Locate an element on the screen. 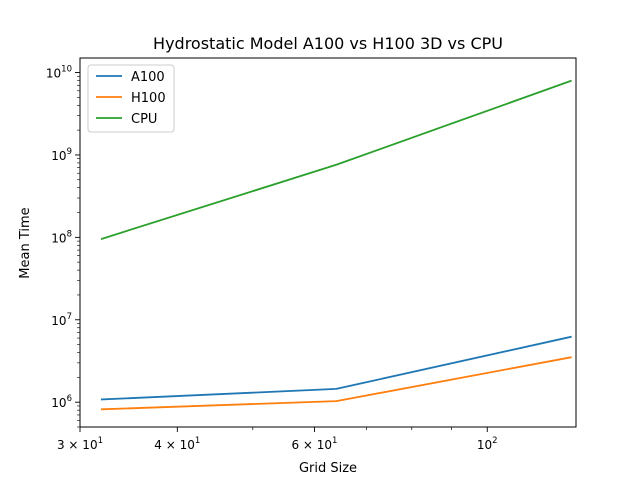  legend: A100 H100 CPU is located at coordinates (131, 98).